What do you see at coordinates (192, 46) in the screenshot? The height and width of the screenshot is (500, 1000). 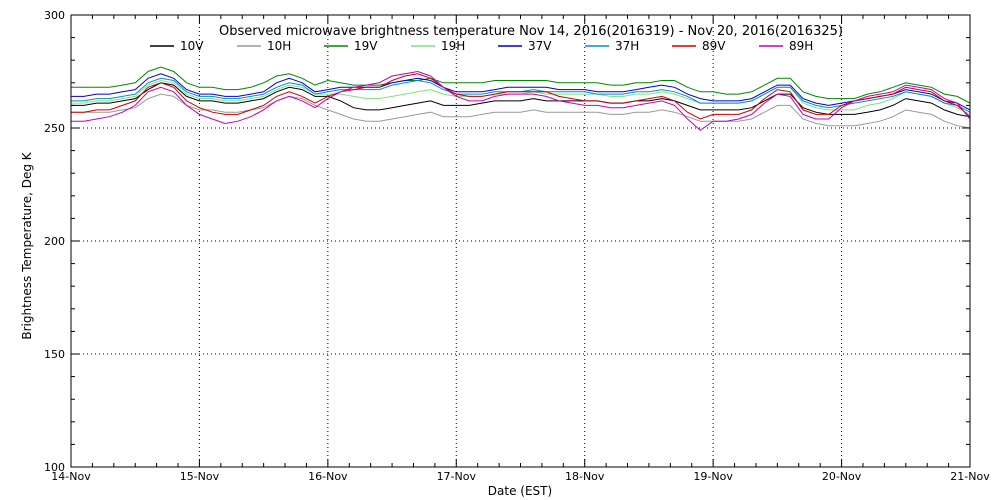 I see `legend-label-10v: 10V` at bounding box center [192, 46].